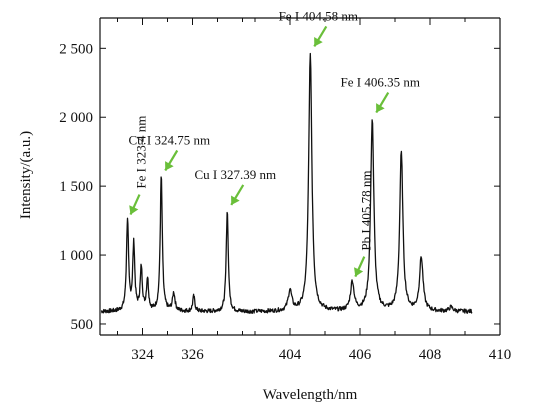  What do you see at coordinates (76, 118) in the screenshot?
I see `y-tick-label: 2 000` at bounding box center [76, 118].